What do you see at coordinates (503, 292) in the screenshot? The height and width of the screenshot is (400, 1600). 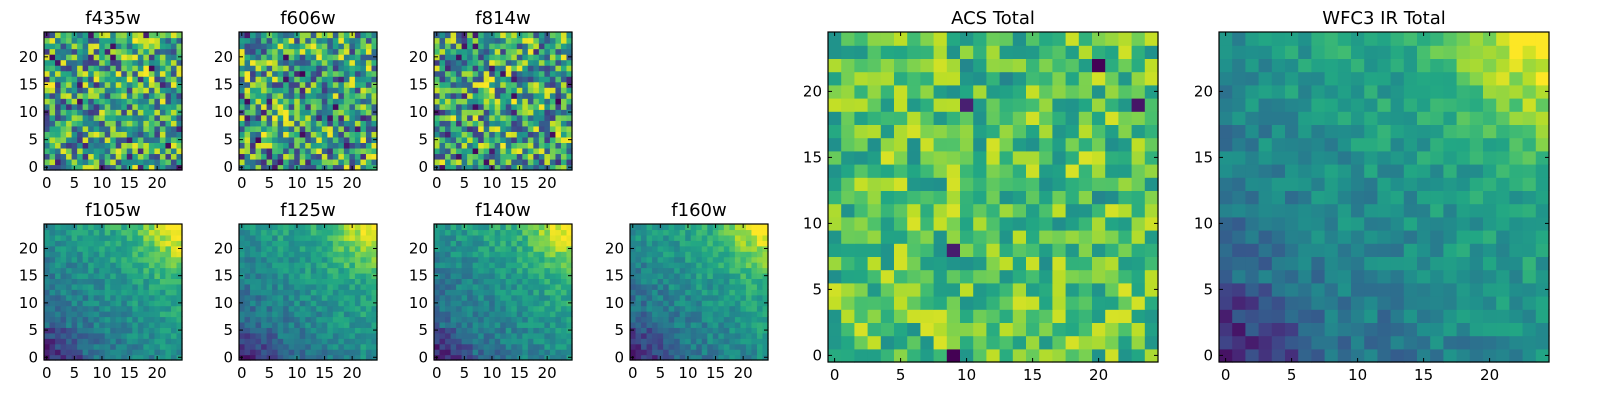 I see `plot-frame` at bounding box center [503, 292].